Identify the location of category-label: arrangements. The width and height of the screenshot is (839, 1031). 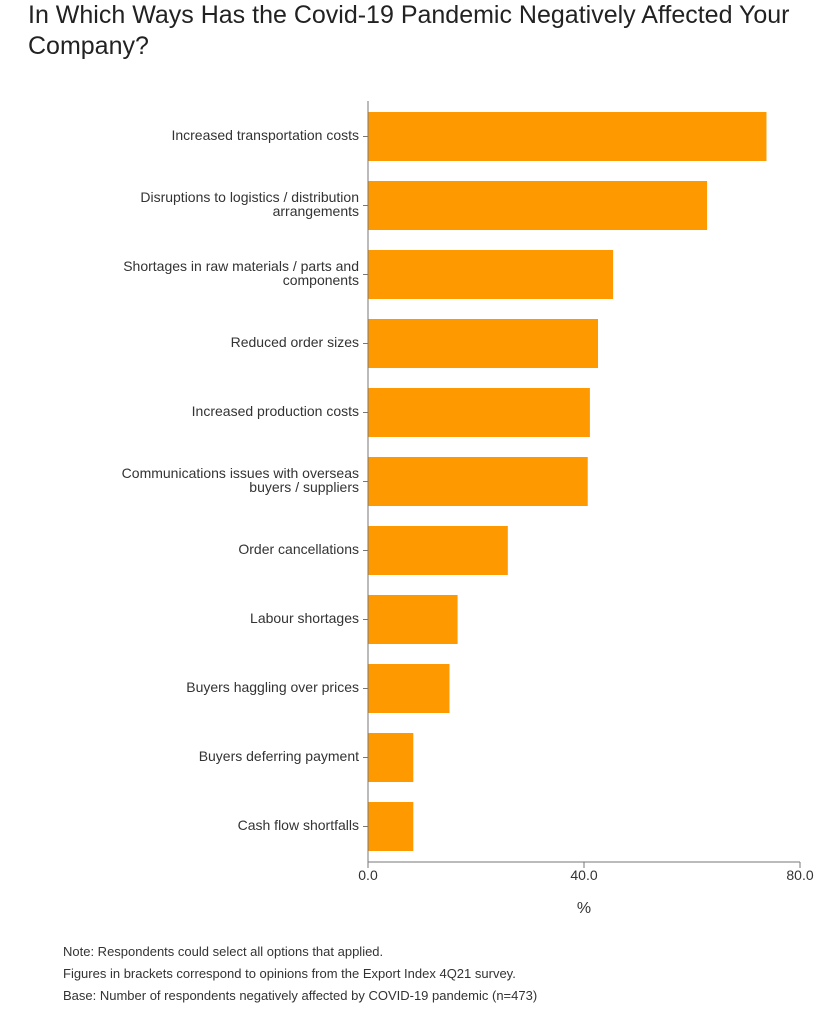
(316, 211).